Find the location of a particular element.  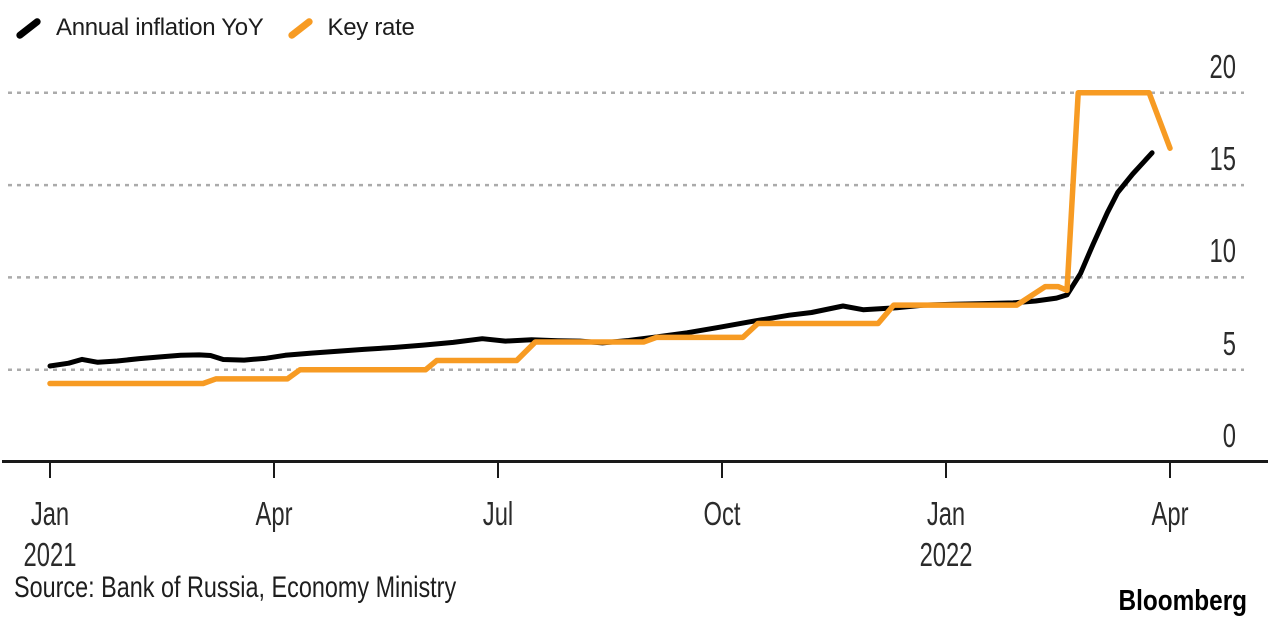

x-axis-label-oct-2021: Oct is located at coordinates (722, 514).